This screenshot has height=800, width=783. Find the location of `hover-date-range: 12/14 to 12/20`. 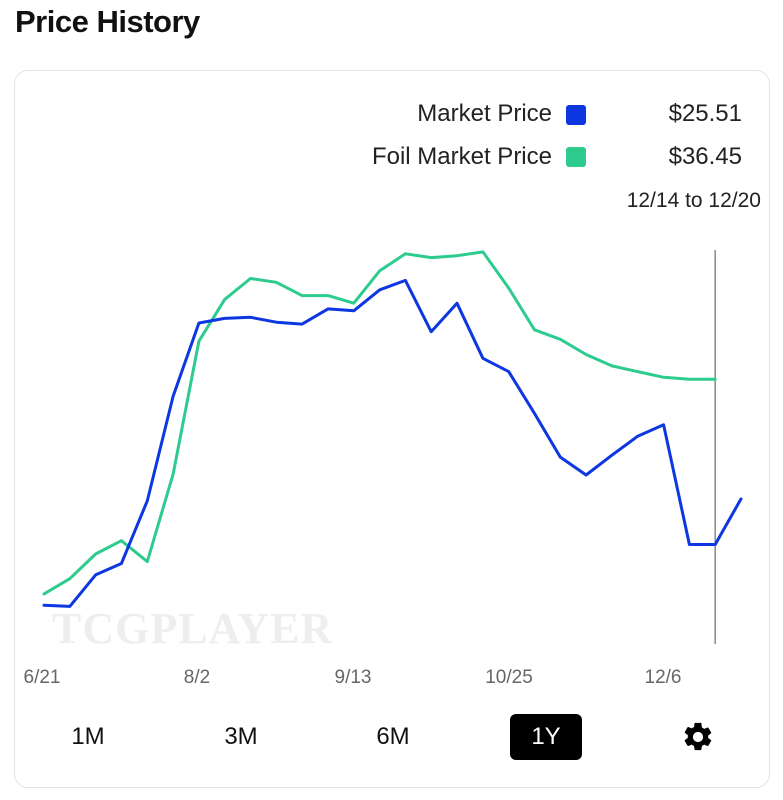

hover-date-range: 12/14 to 12/20 is located at coordinates (693, 200).